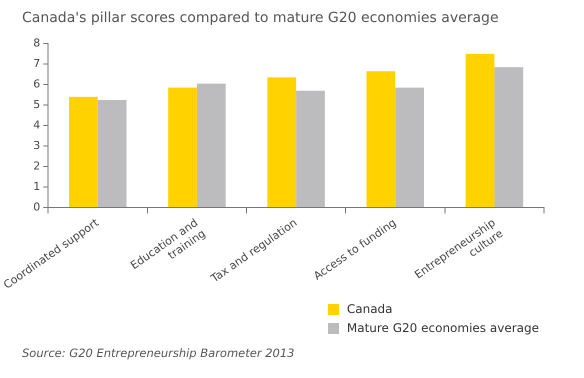 Image resolution: width=584 pixels, height=378 pixels. Describe the element at coordinates (369, 309) in the screenshot. I see `legend-label: Canada` at that location.